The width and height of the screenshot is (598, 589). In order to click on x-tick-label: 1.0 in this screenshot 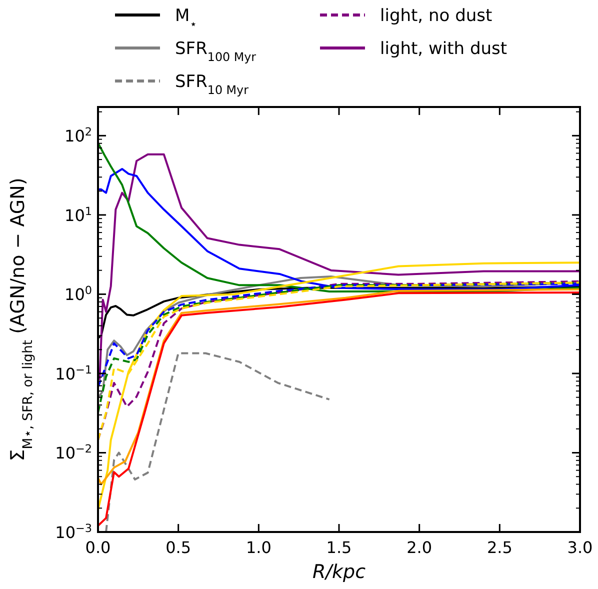, I will do `click(259, 547)`.